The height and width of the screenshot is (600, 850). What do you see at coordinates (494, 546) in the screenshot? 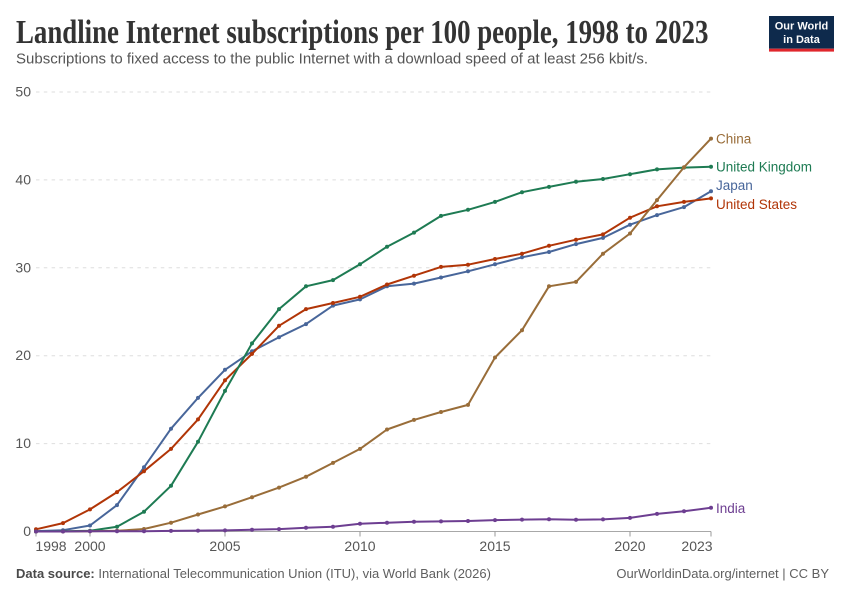
I see `svg-text: 2015` at bounding box center [494, 546].